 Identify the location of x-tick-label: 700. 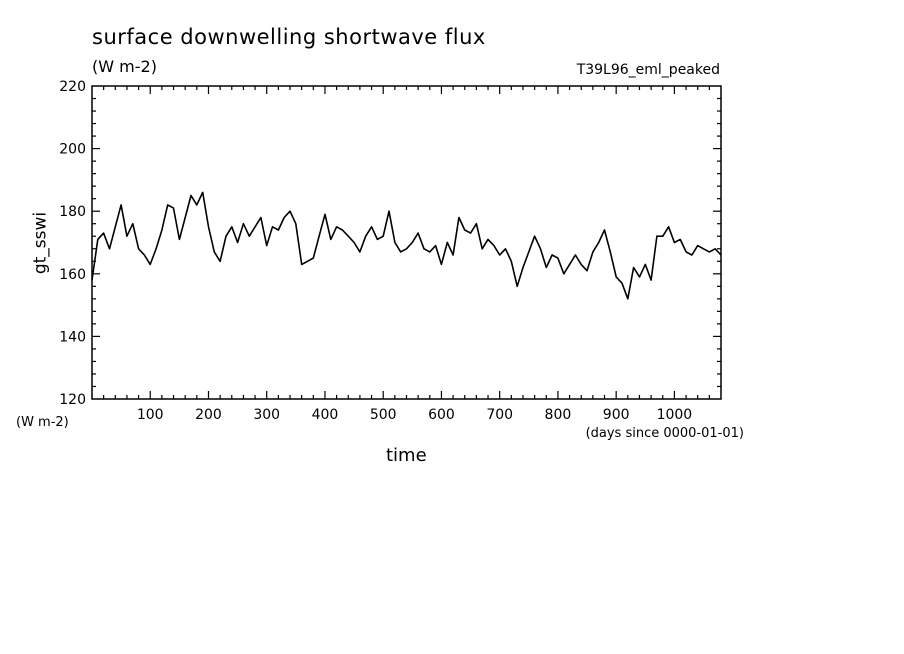
(499, 415).